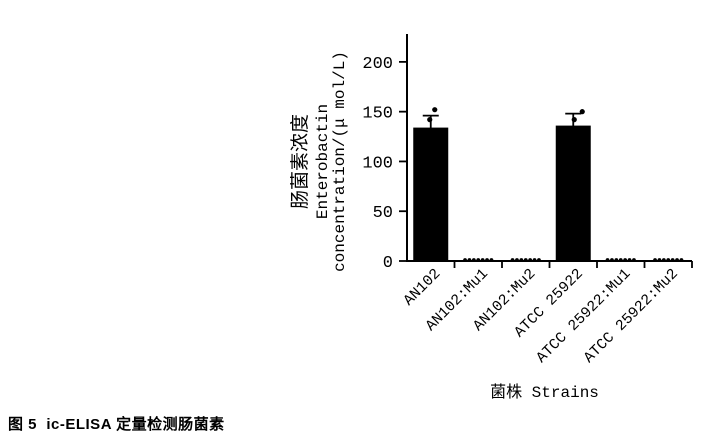  I want to click on y-tick-label: 100, so click(377, 163).